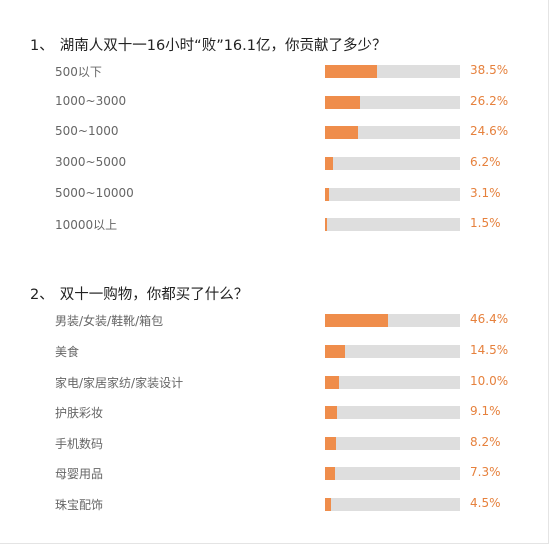  What do you see at coordinates (91, 162) in the screenshot?
I see `answer-label: 3000~5000` at bounding box center [91, 162].